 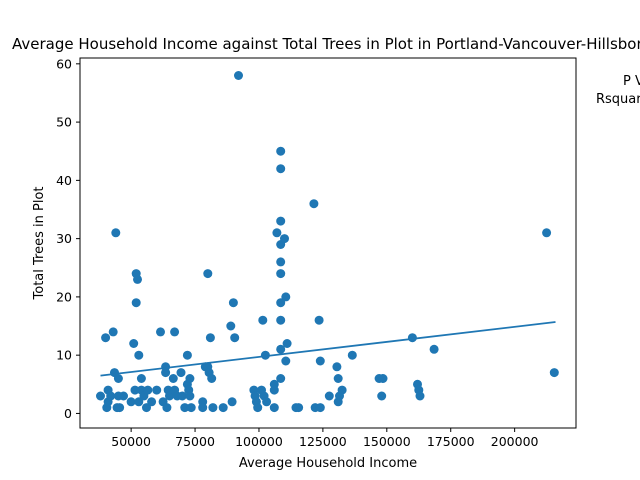 What do you see at coordinates (64, 122) in the screenshot?
I see `y-tick-label: 50` at bounding box center [64, 122].